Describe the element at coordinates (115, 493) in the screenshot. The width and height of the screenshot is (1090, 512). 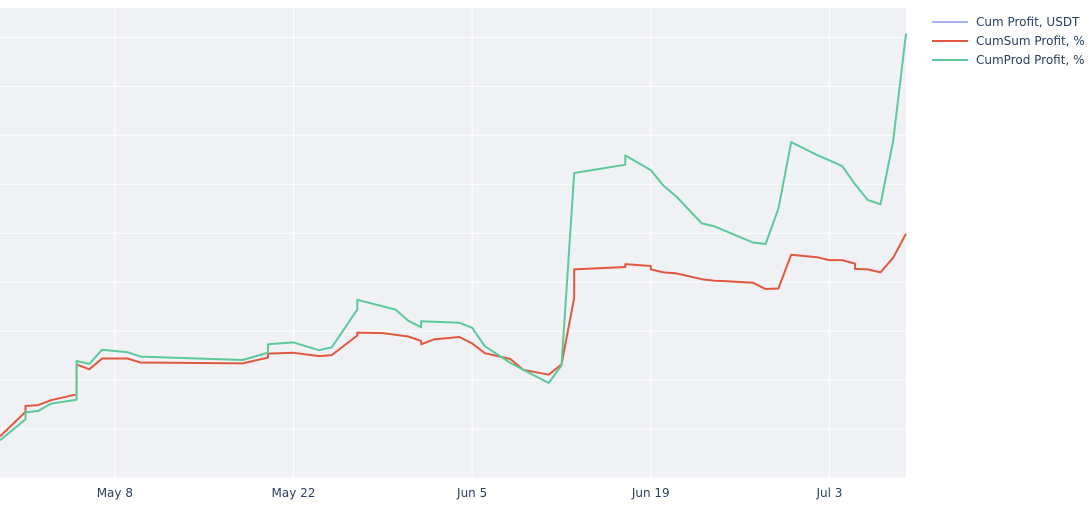
I see `x-tick-label: May 8` at that location.